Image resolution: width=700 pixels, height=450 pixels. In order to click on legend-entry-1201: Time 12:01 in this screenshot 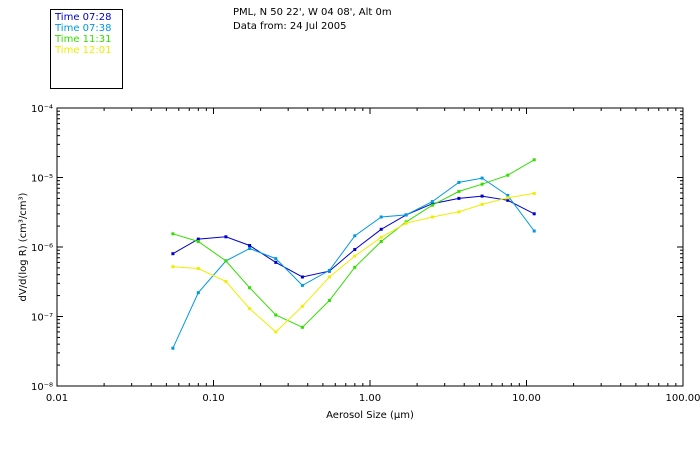, I will do `click(83, 50)`.